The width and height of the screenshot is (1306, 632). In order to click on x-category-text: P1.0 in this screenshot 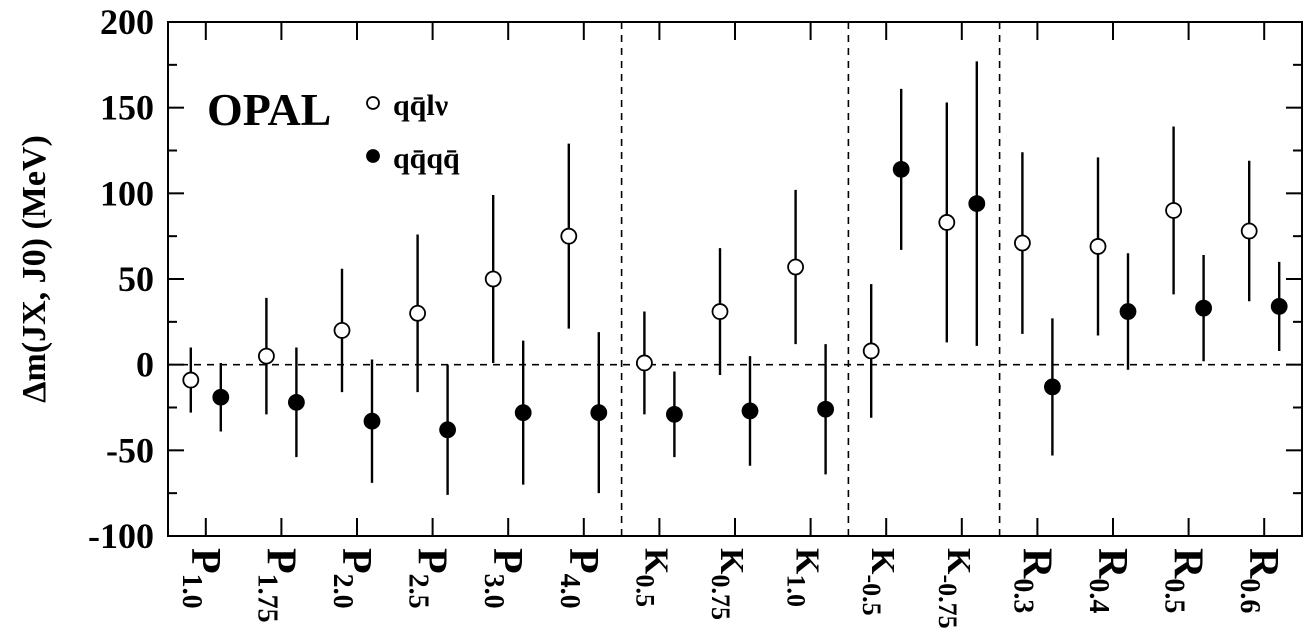, I will do `click(202, 578)`.